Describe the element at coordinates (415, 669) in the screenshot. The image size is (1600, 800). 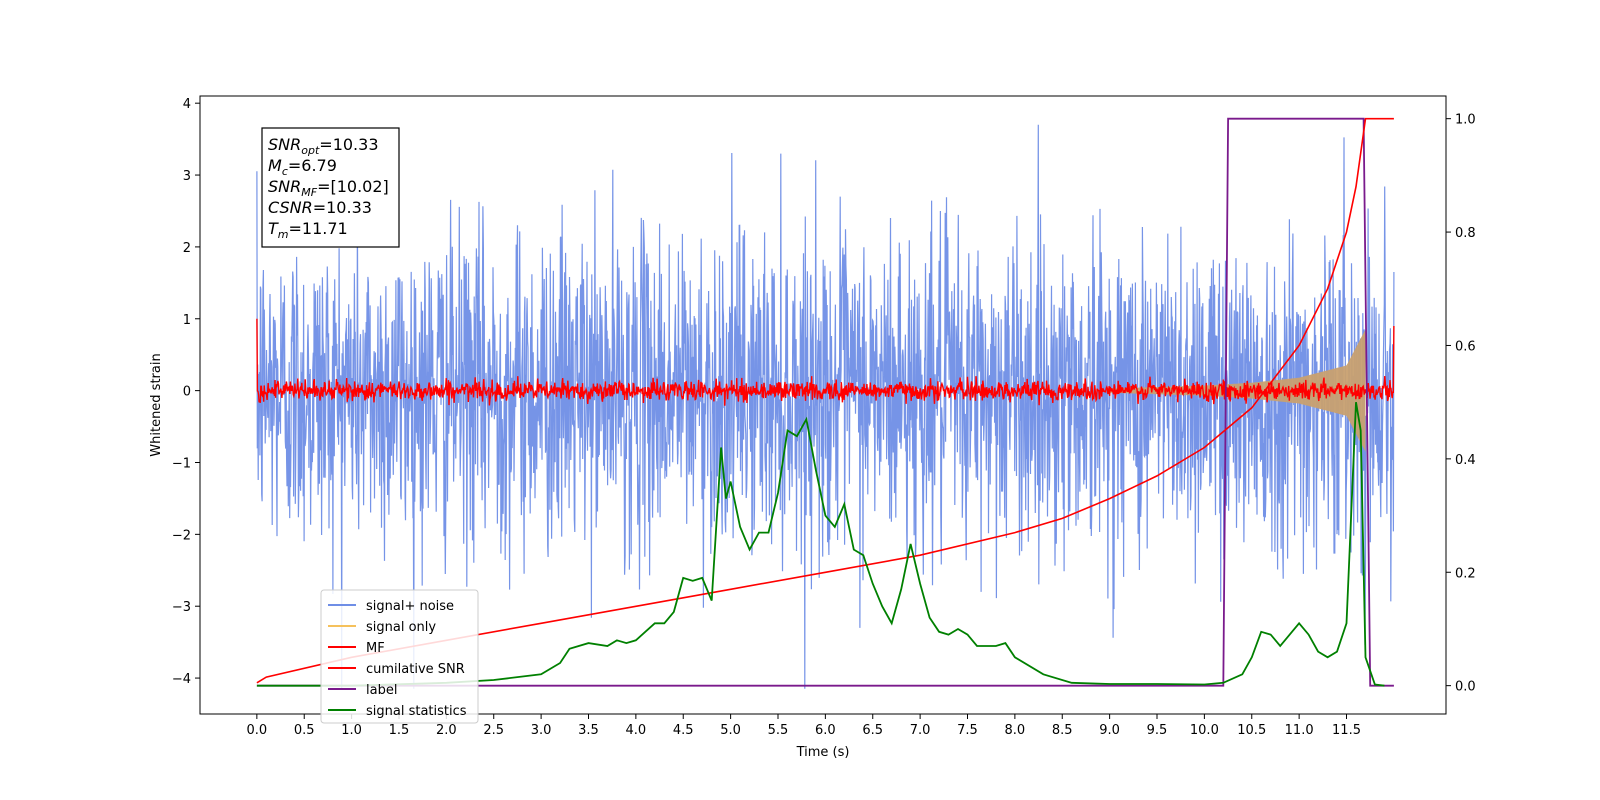
I see `legend-label: cumilative SNR` at that location.